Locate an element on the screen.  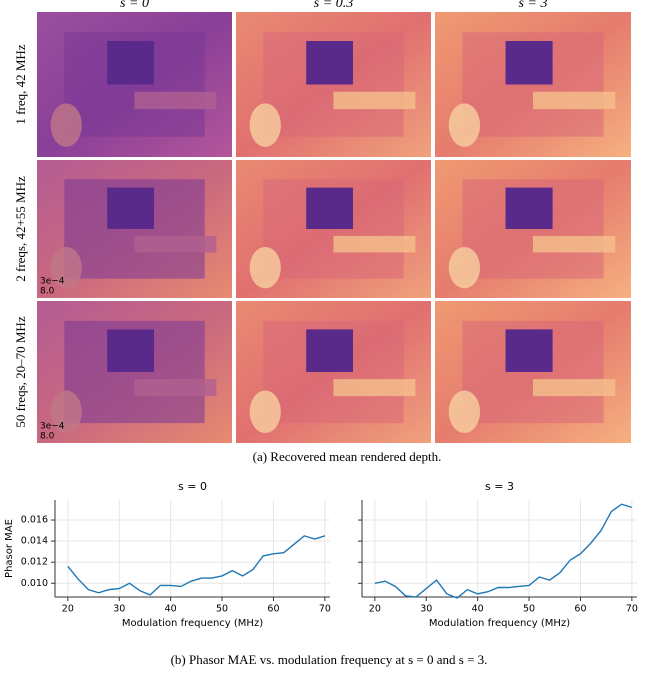
y-tick-label: 0.010 is located at coordinates (34, 583).